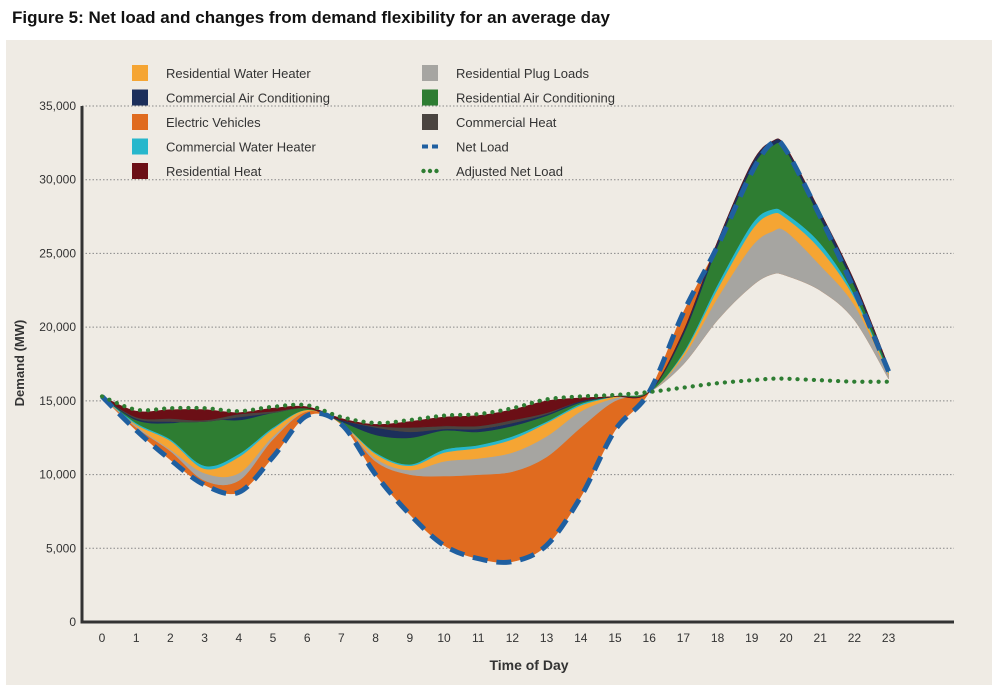  What do you see at coordinates (273, 638) in the screenshot?
I see `x-tick-label: 5` at bounding box center [273, 638].